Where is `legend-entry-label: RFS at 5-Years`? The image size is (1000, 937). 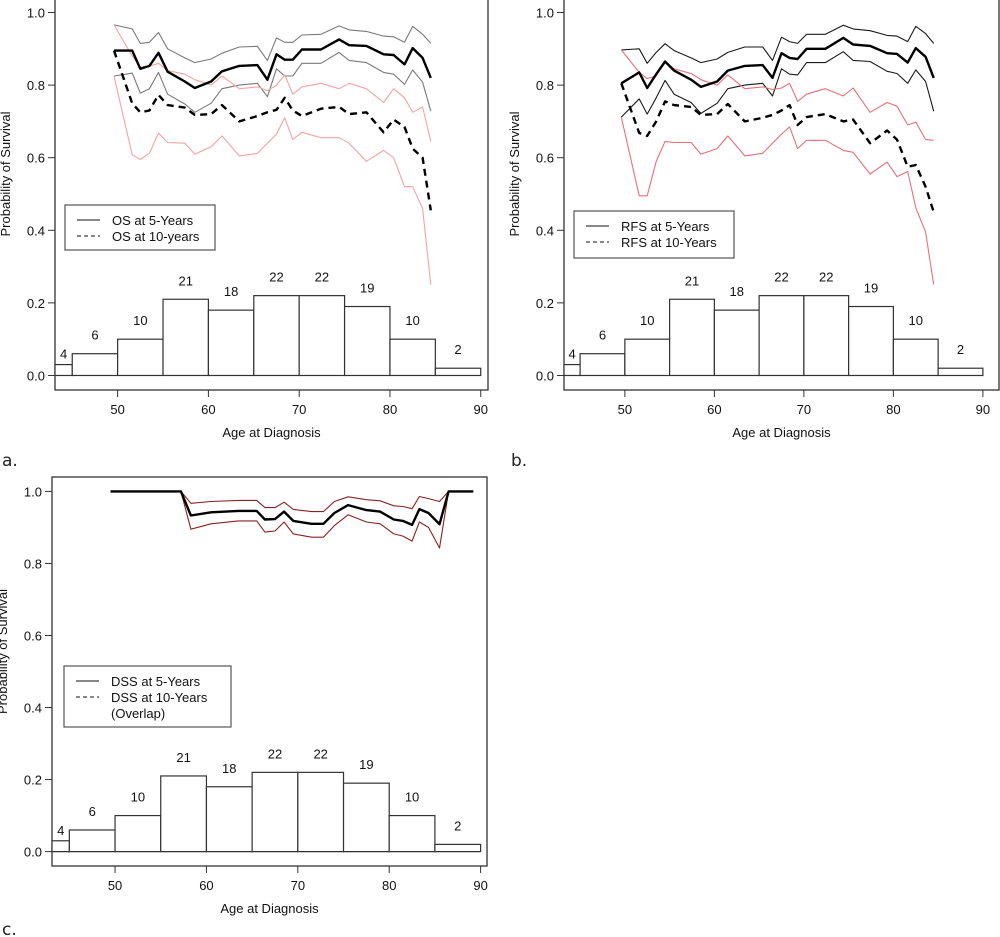 legend-entry-label: RFS at 5-Years is located at coordinates (665, 226).